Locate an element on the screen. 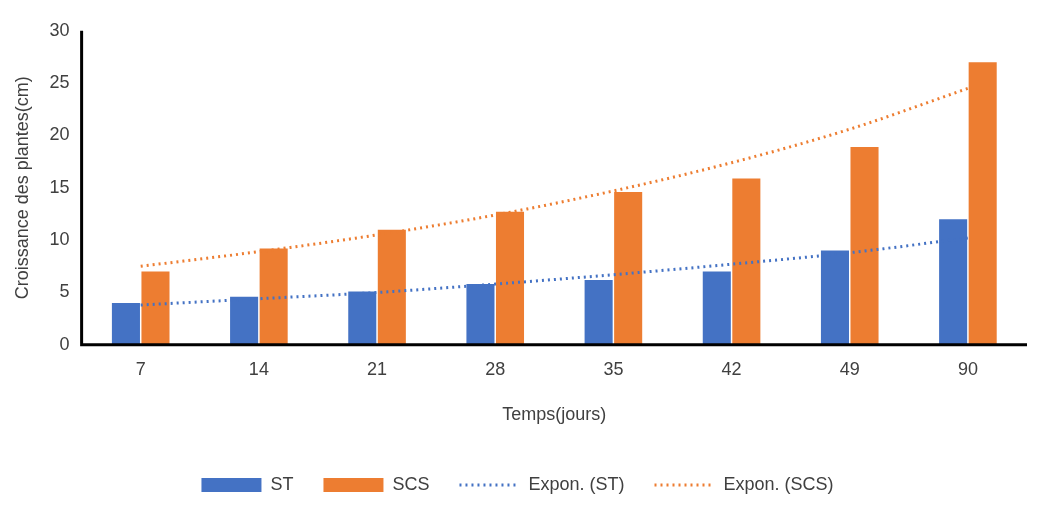  y-tick-label: 30 is located at coordinates (59, 29).